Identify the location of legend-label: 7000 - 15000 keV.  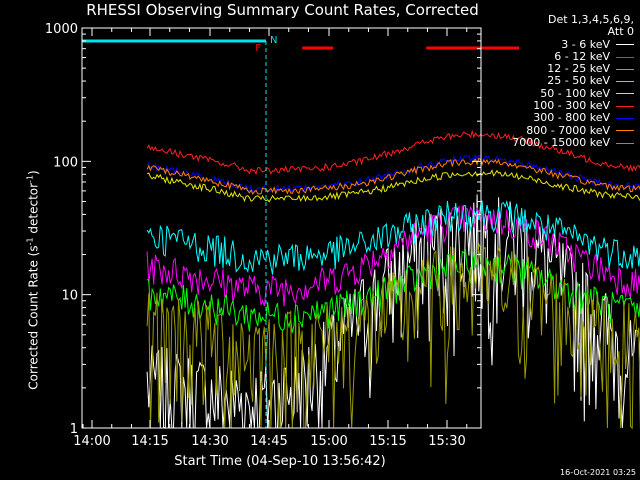
(561, 142).